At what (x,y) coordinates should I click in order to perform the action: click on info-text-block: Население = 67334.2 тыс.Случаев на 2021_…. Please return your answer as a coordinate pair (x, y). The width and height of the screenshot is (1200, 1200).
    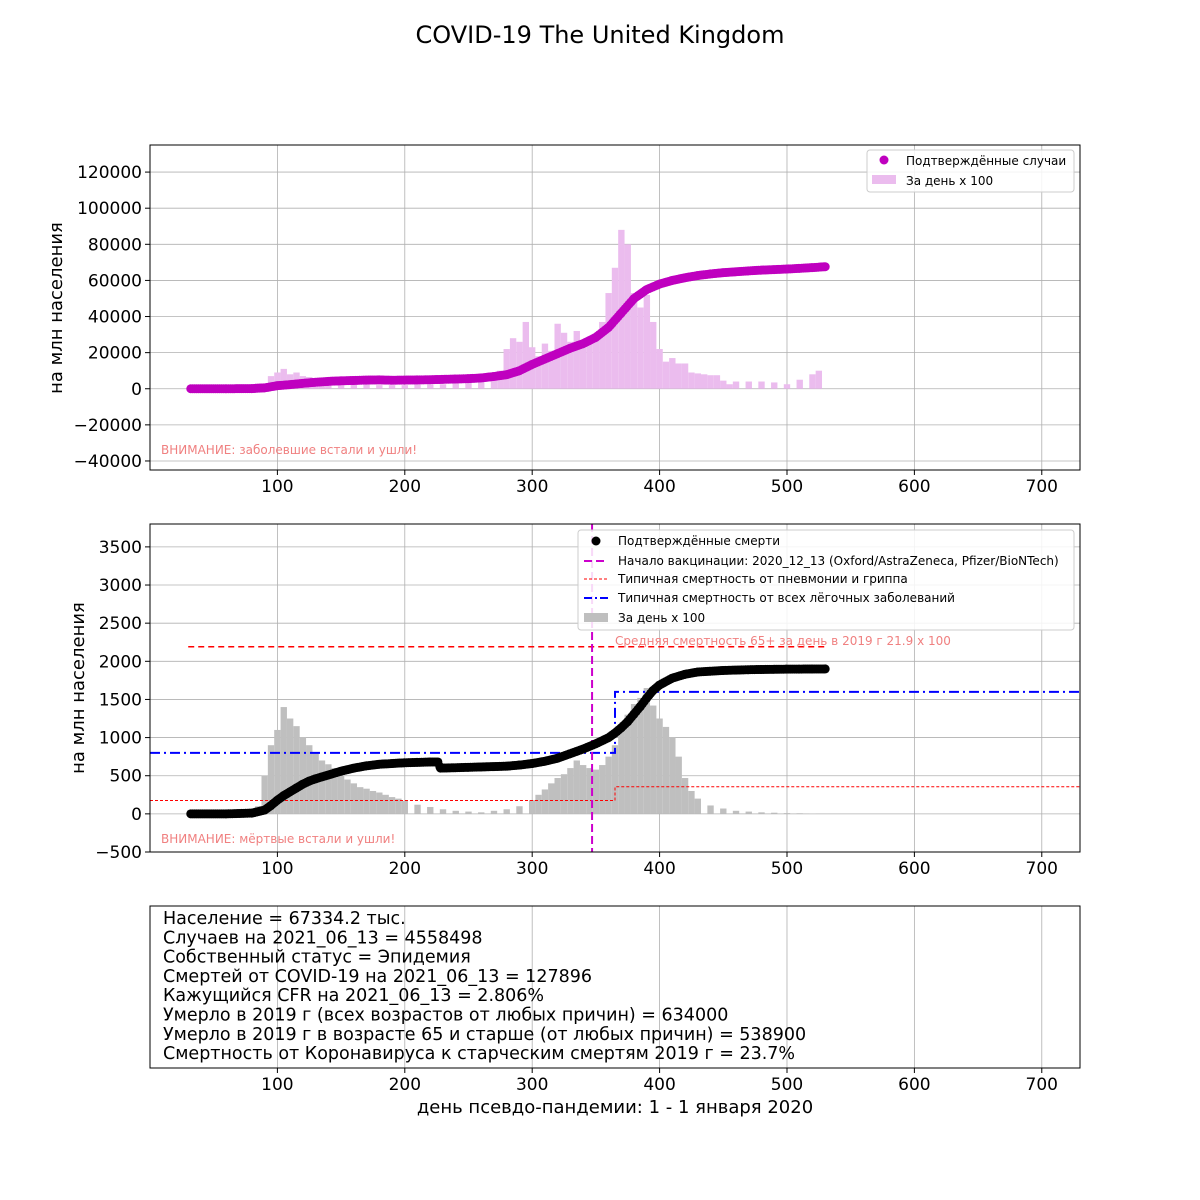
    Looking at the image, I should click on (484, 986).